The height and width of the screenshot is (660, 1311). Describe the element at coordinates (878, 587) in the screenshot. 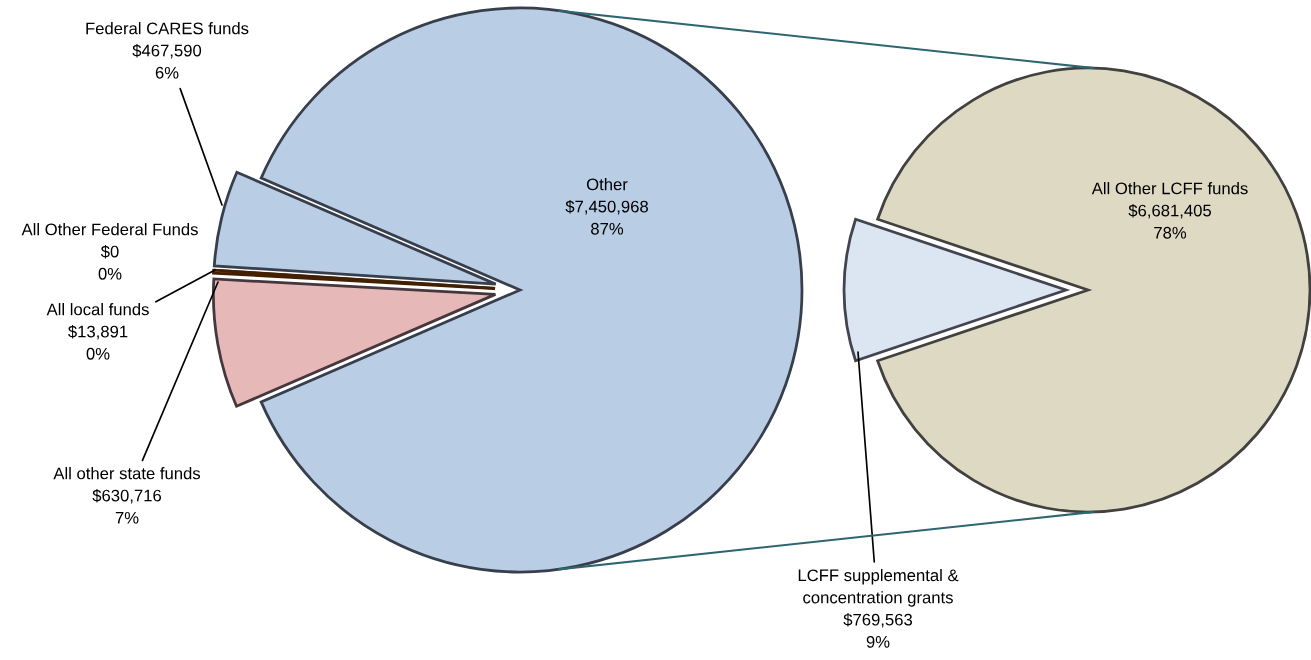

I see `slice-label: LCFF supplemental & concentration grants` at that location.